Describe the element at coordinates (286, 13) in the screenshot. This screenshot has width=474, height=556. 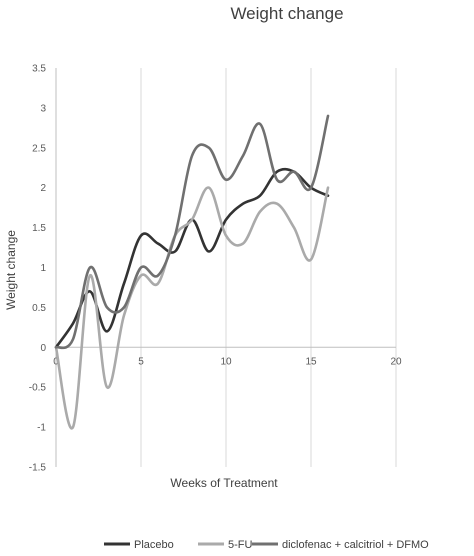
I see `chart-title: Weight change` at that location.